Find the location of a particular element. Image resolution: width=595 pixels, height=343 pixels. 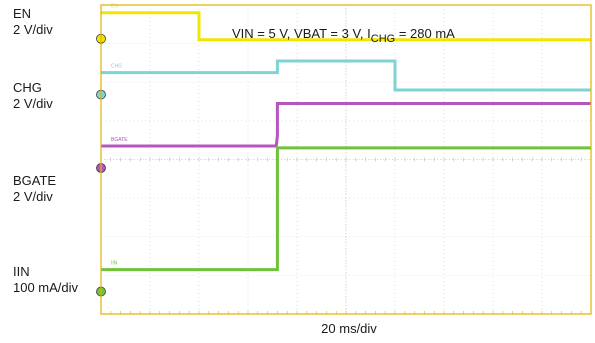

ch1-name-label: EN is located at coordinates (22, 13).